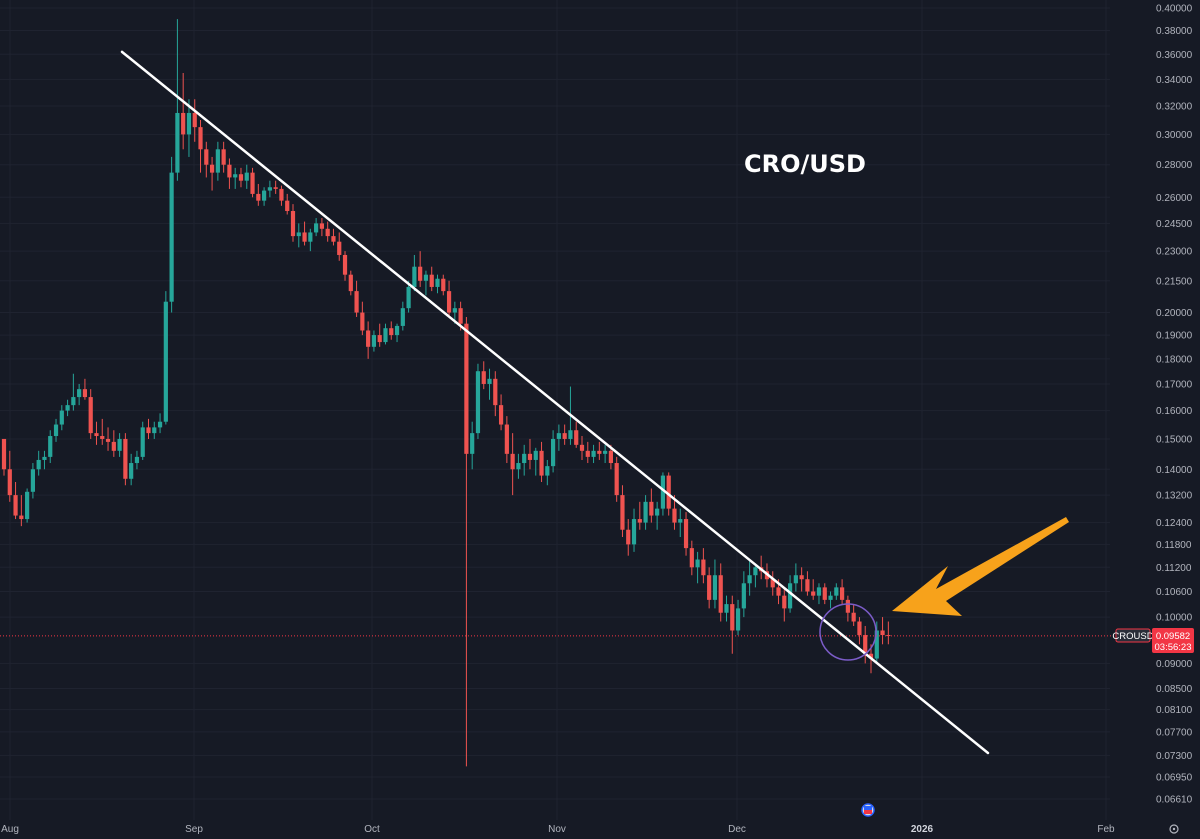 This screenshot has height=839, width=1200. Describe the element at coordinates (868, 810) in the screenshot. I see `event-flag-icon` at that location.